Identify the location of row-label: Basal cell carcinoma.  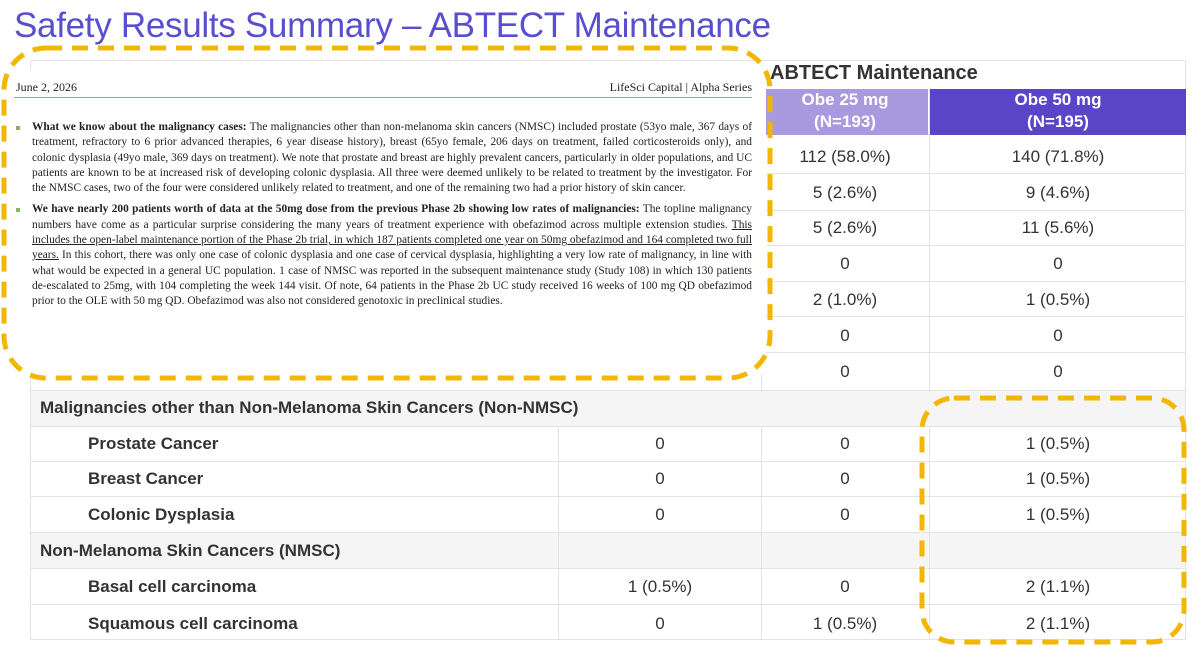
(172, 586).